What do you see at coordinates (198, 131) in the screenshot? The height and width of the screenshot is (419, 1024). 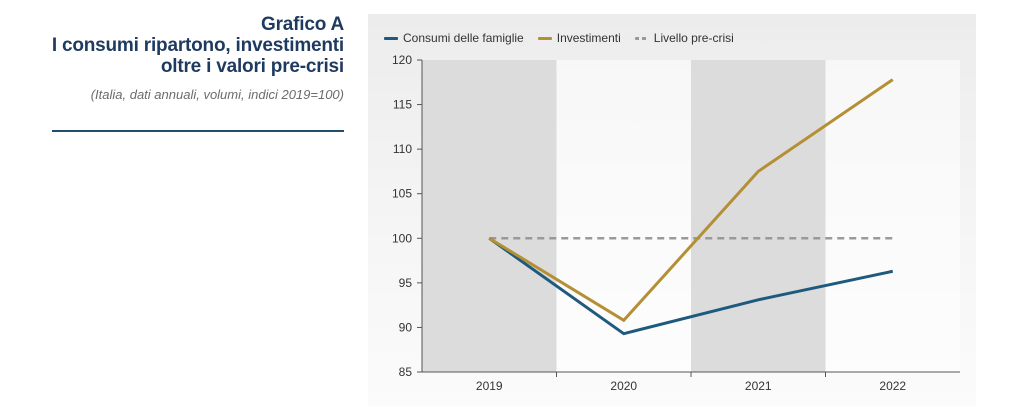 I see `title-divider` at bounding box center [198, 131].